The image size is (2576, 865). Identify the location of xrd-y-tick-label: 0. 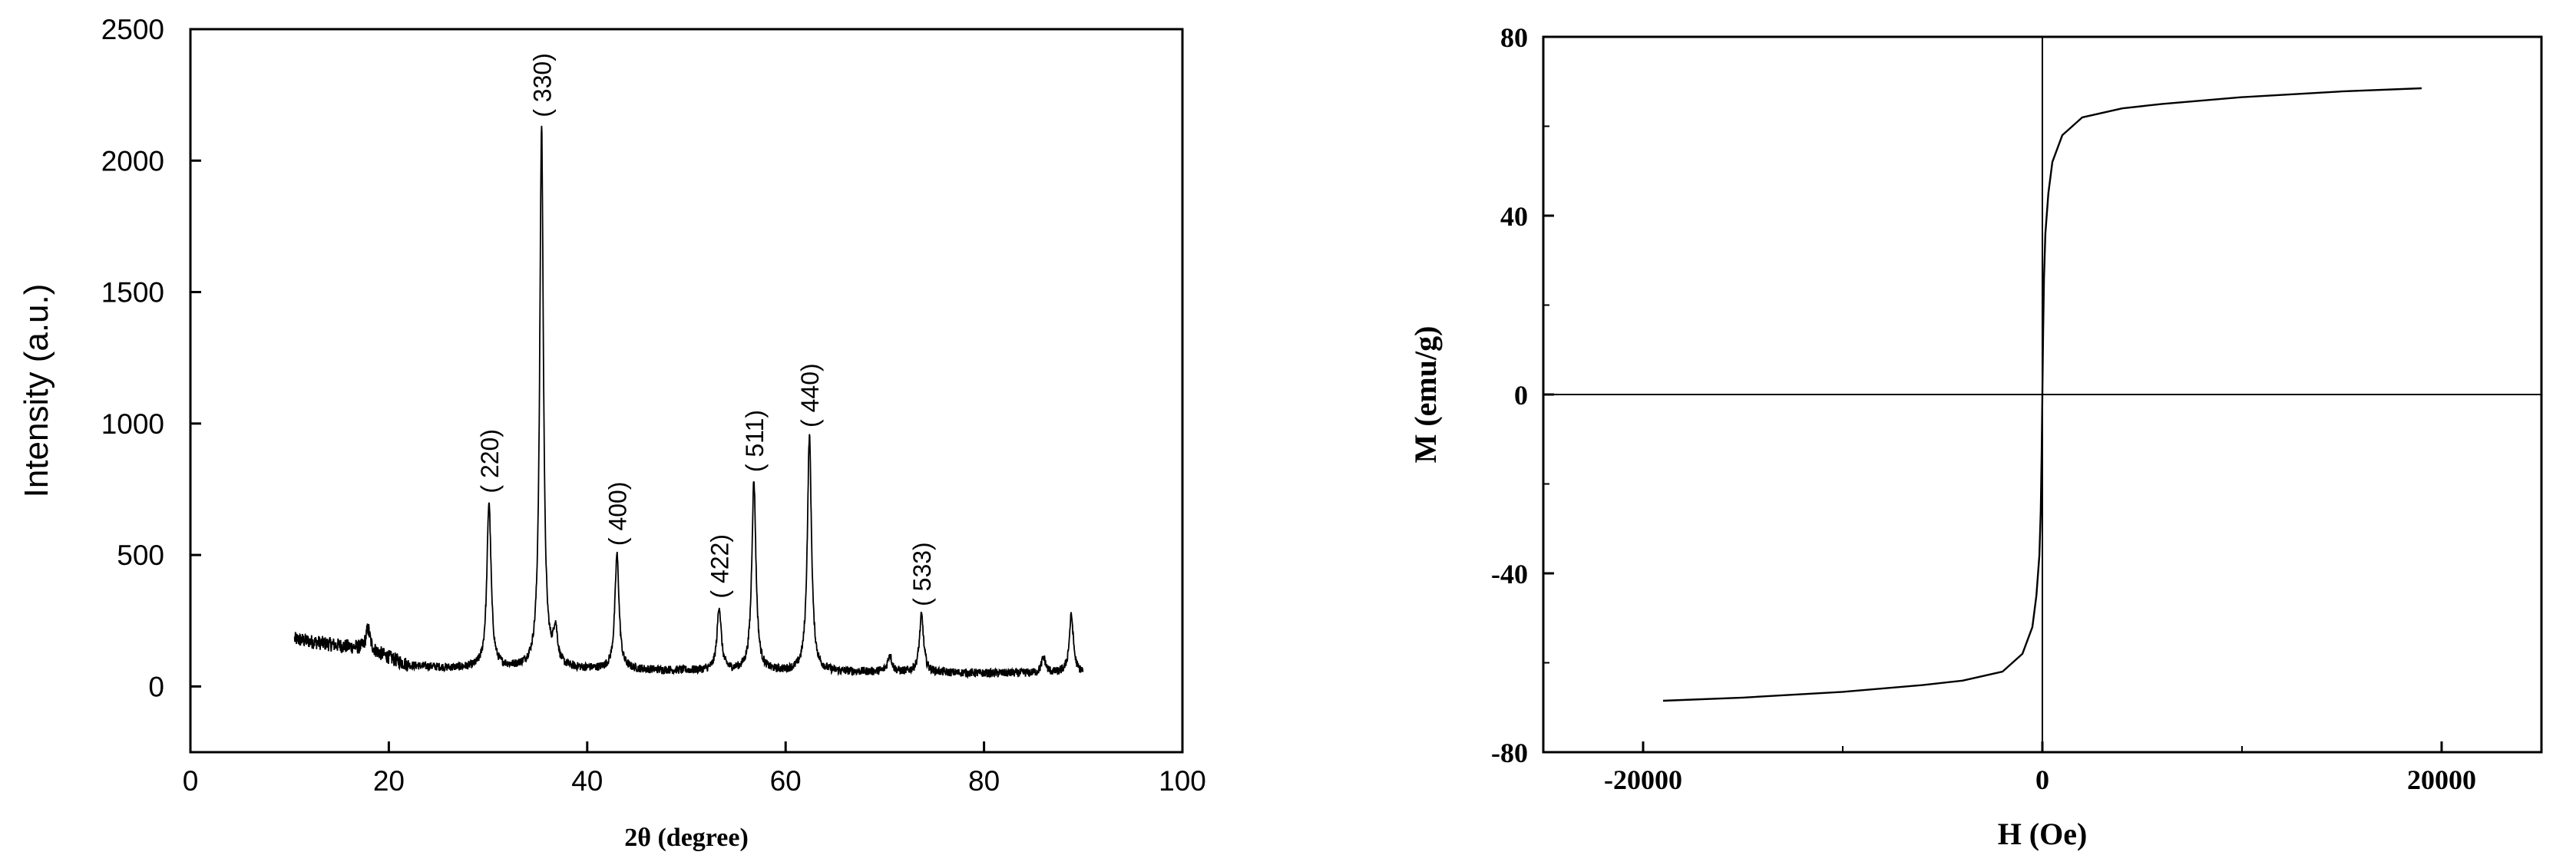
(156, 686).